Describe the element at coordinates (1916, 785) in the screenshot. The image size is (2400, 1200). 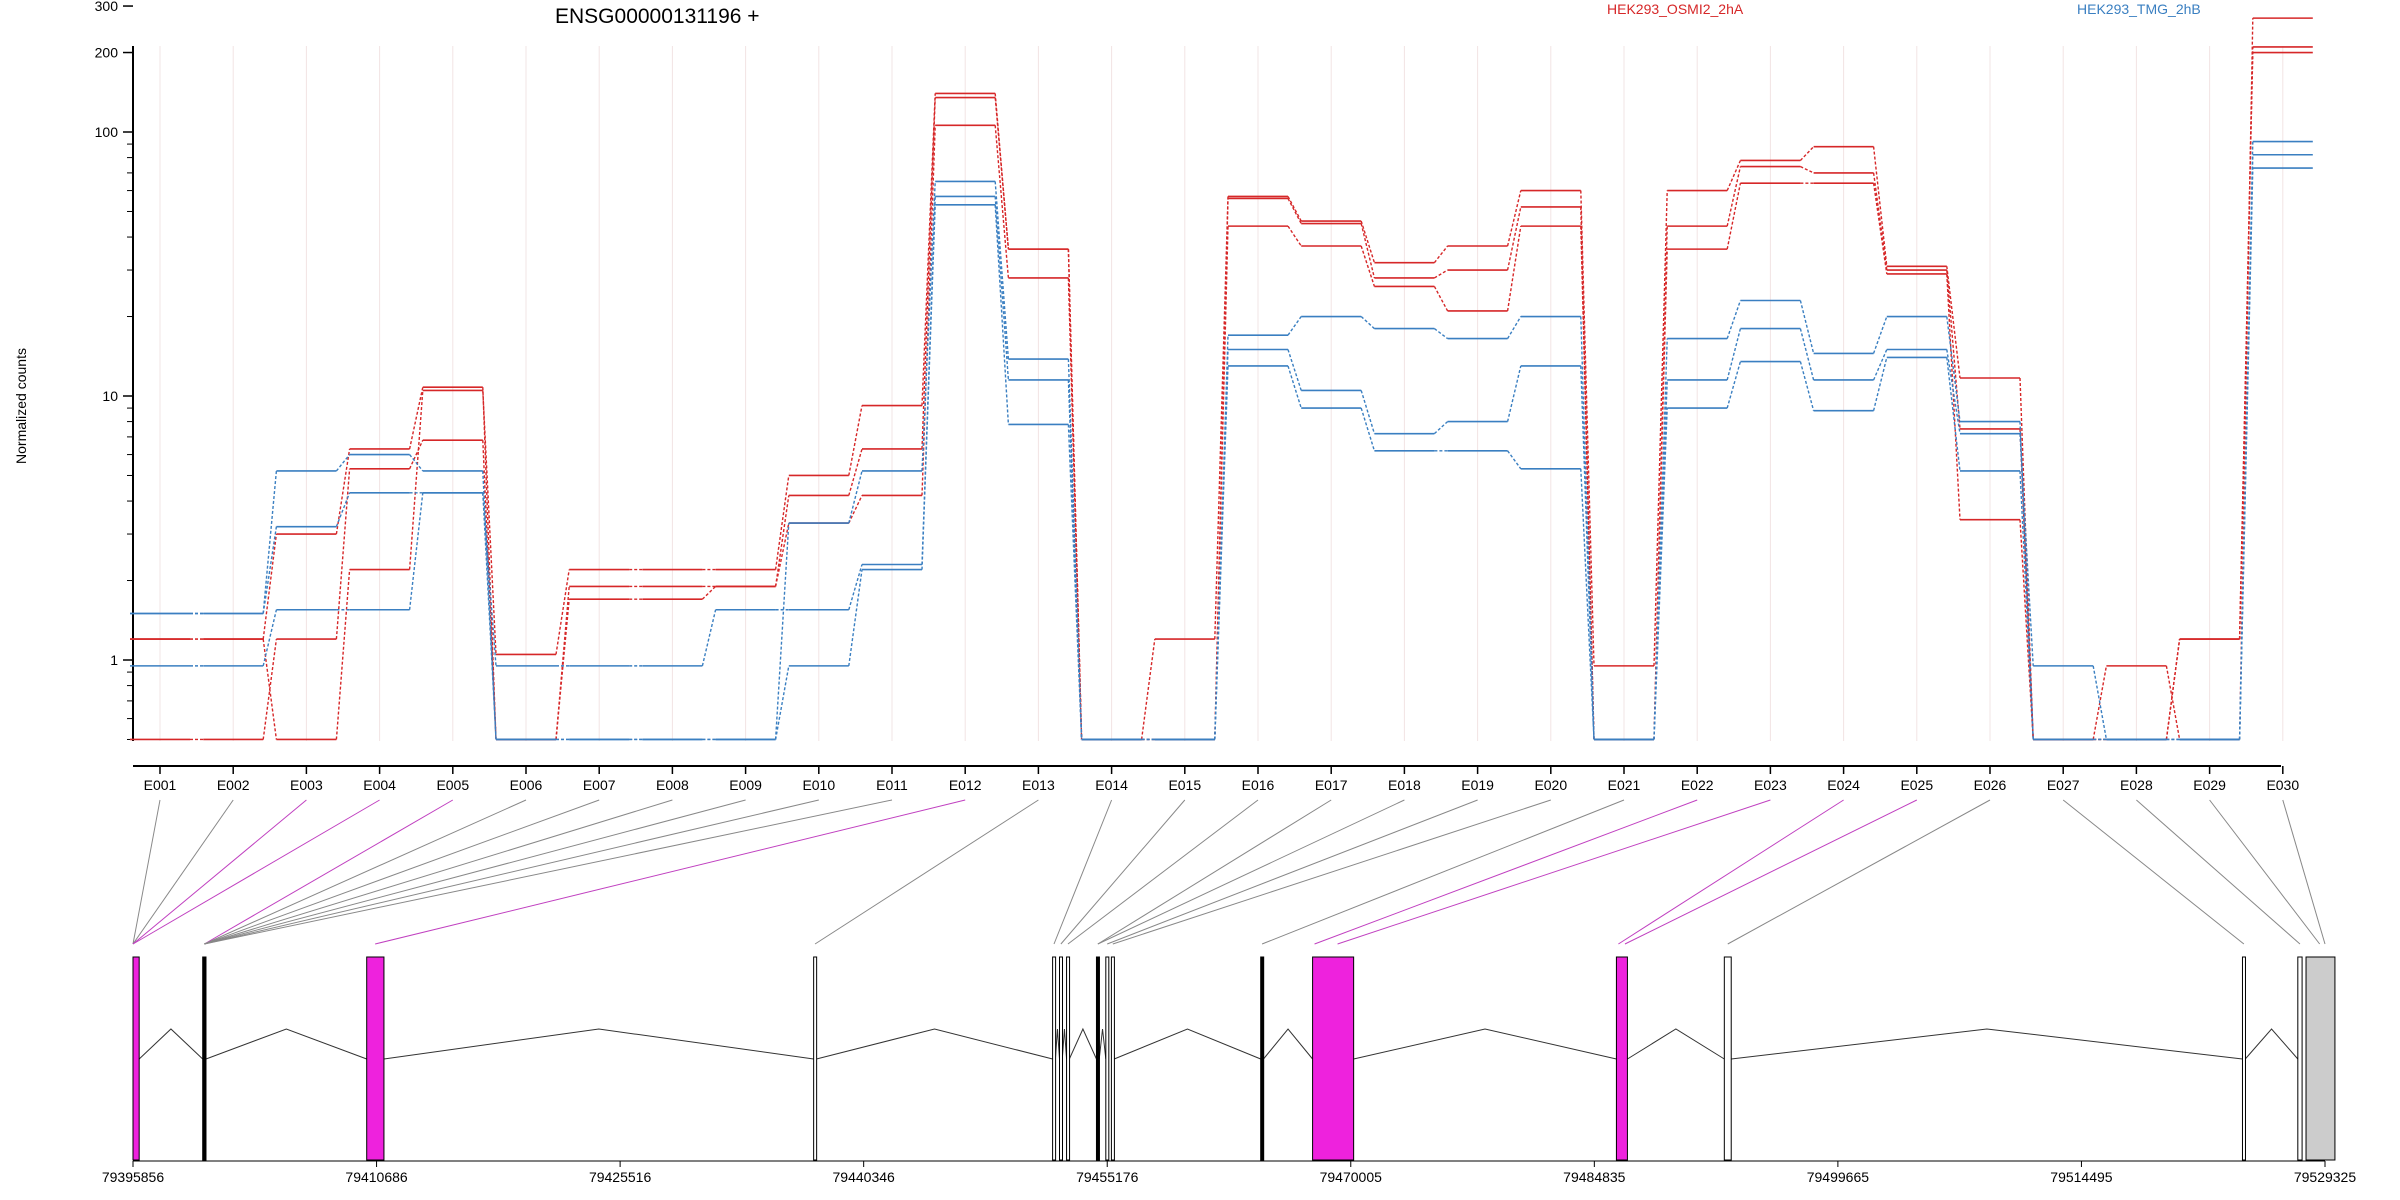
I see `x-tick-label: E025` at that location.